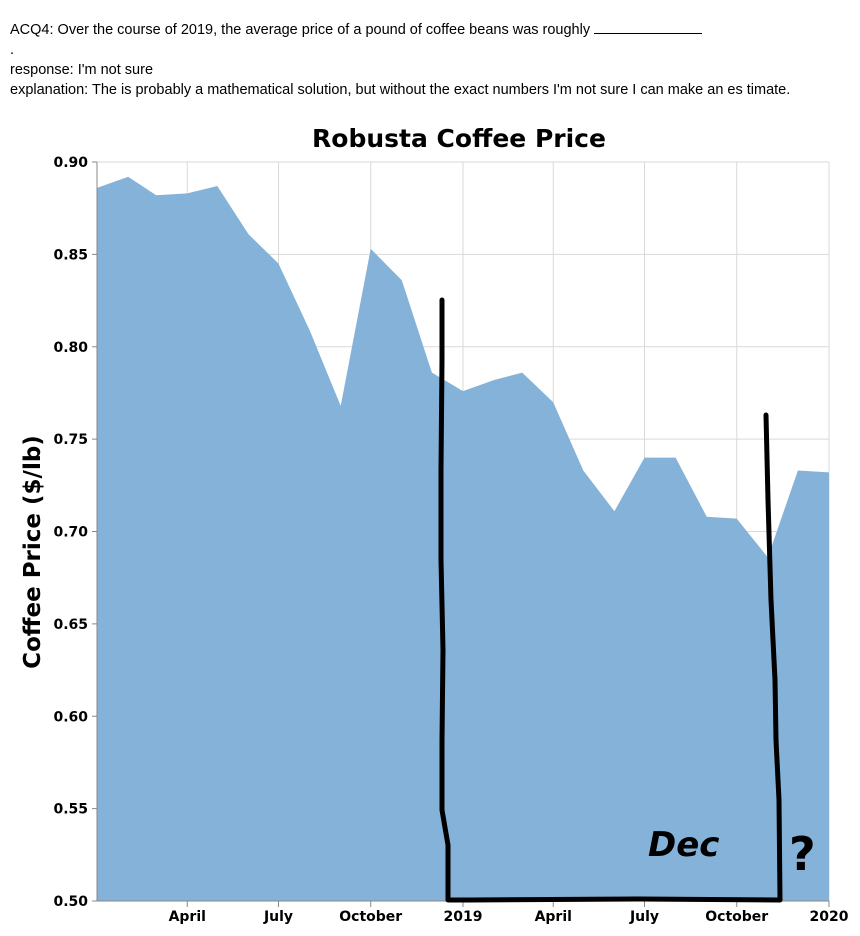  I want to click on x-tick-label: 2019, so click(463, 917).